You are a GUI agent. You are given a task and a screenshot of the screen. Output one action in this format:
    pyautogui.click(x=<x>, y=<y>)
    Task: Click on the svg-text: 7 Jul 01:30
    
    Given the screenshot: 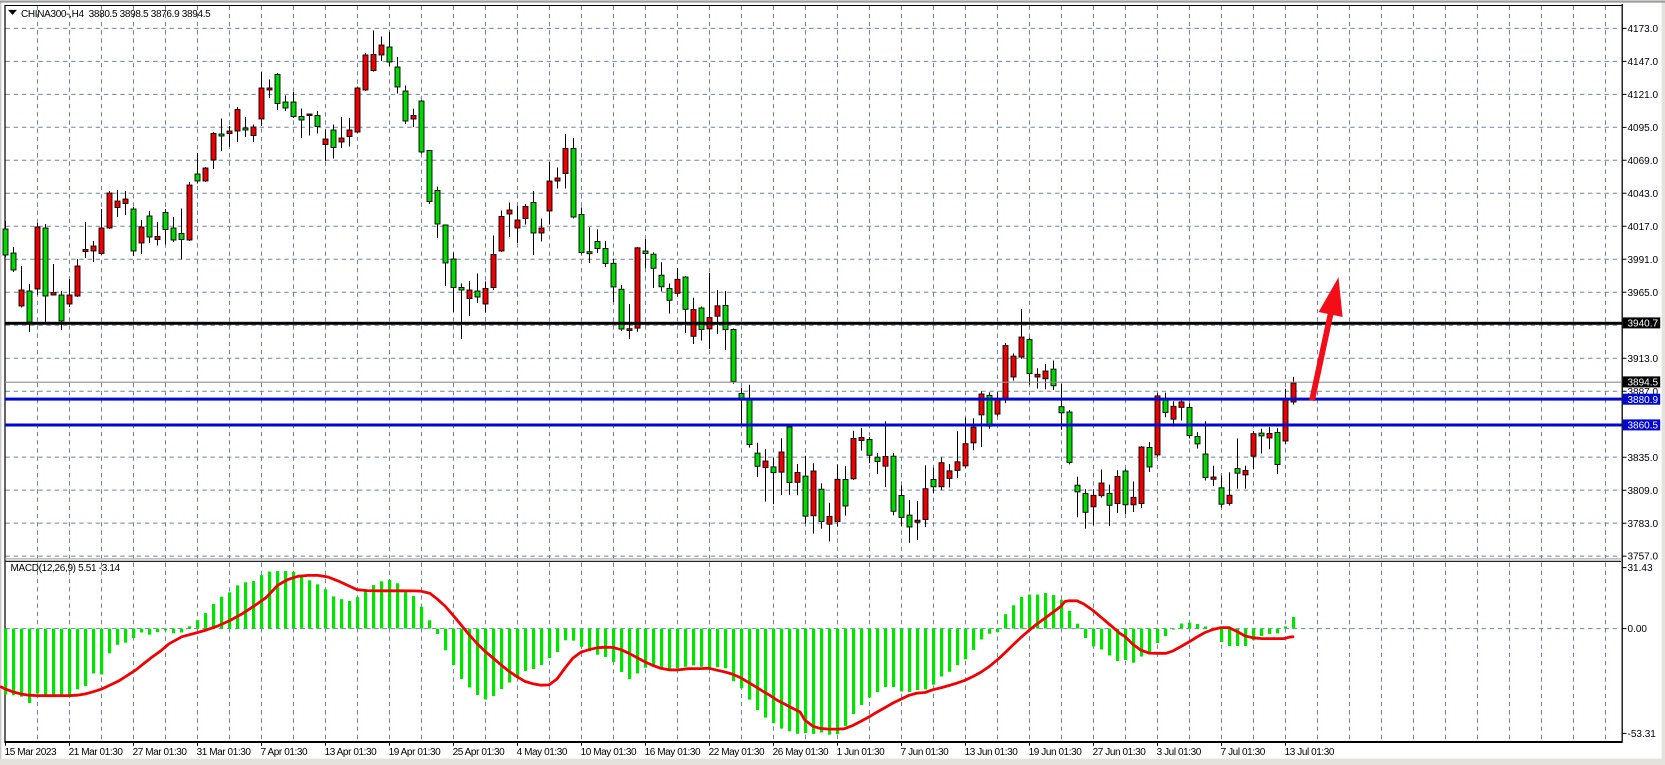 What is the action you would take?
    pyautogui.click(x=1243, y=752)
    